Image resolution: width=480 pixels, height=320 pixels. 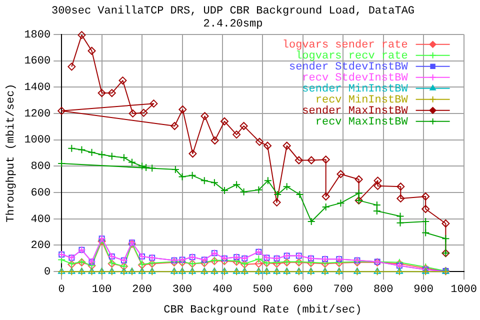 I want to click on x-tick-label: 200, so click(x=142, y=290).